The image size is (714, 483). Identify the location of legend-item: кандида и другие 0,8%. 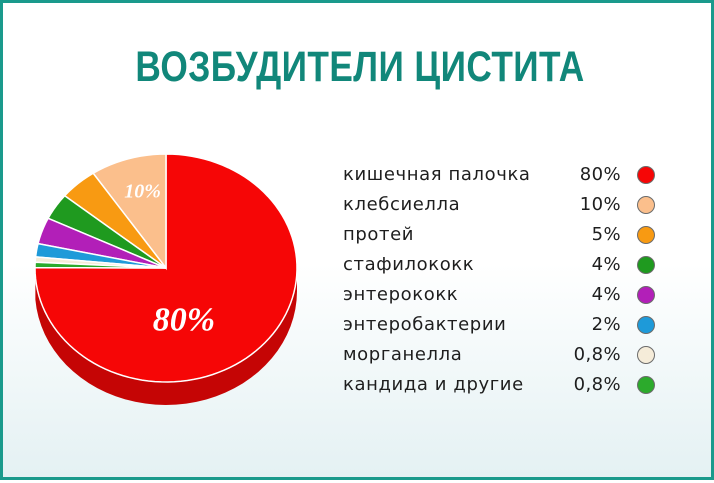
(503, 386).